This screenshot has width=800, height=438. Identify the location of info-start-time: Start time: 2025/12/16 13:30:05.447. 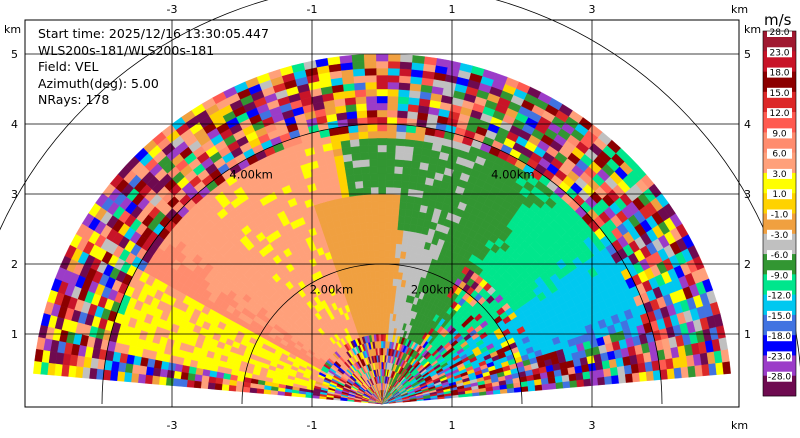
(153, 33).